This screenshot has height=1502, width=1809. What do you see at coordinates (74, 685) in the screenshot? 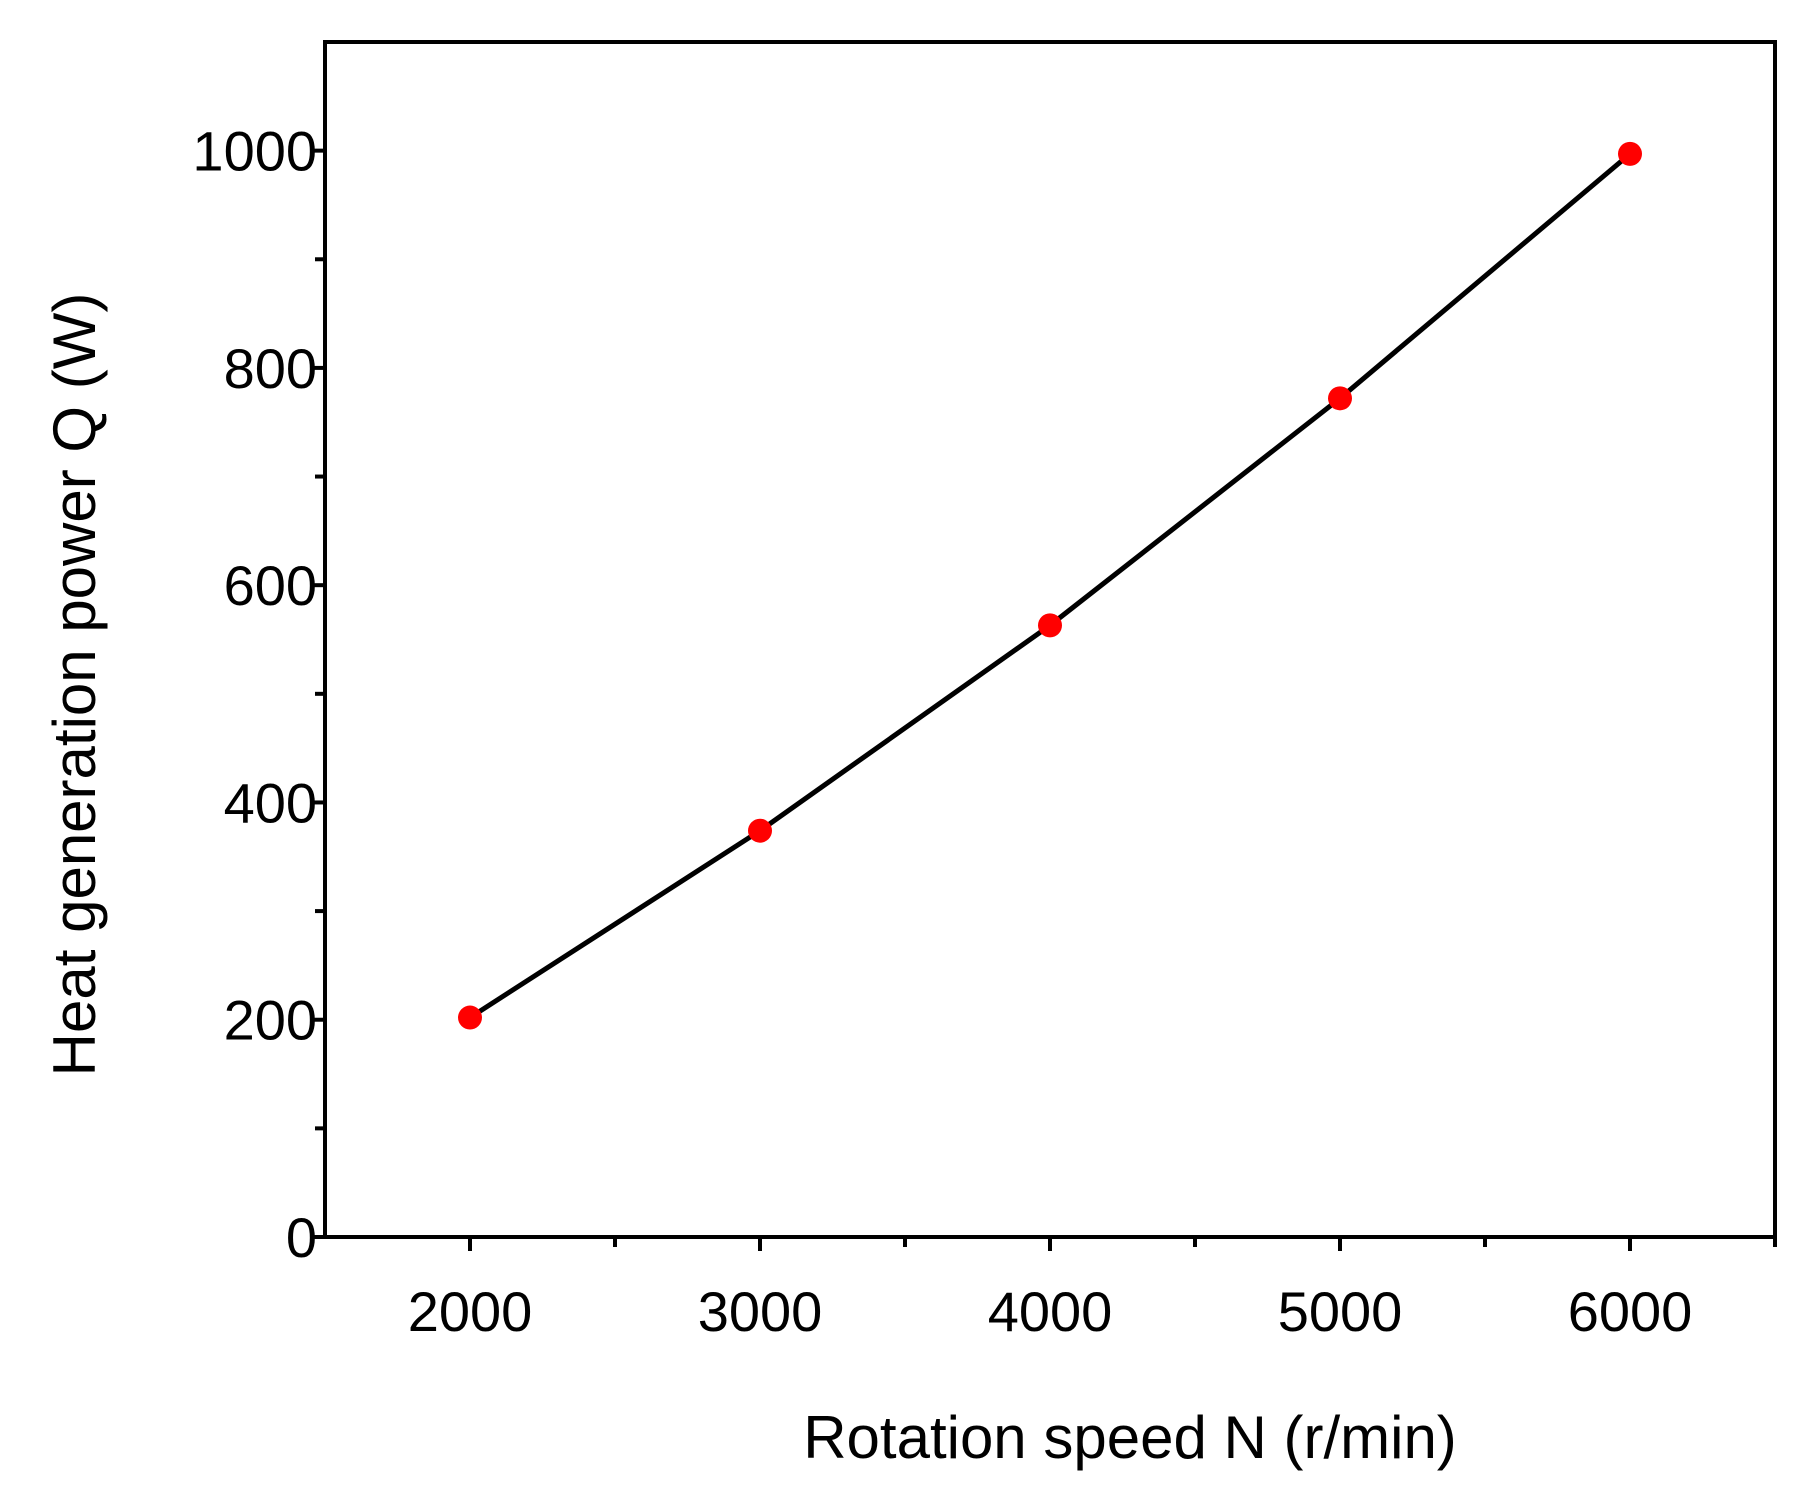
I see `y-axis-title: Heat generation power Q (W)` at bounding box center [74, 685].